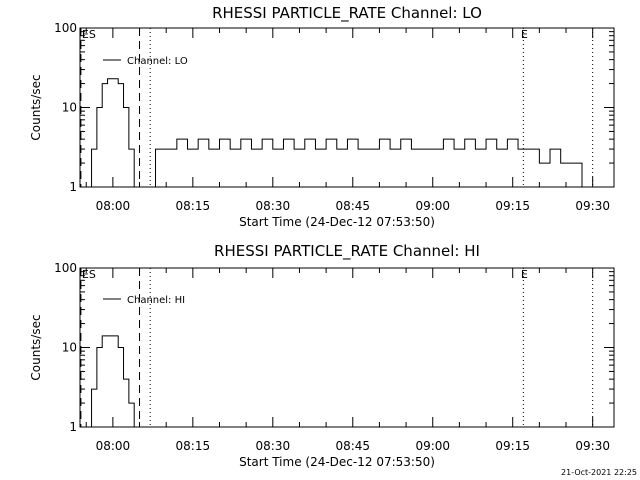 The height and width of the screenshot is (480, 640). Describe the element at coordinates (347, 251) in the screenshot. I see `chart-title: RHESSI PARTICLE_RATE Channel: HI` at that location.